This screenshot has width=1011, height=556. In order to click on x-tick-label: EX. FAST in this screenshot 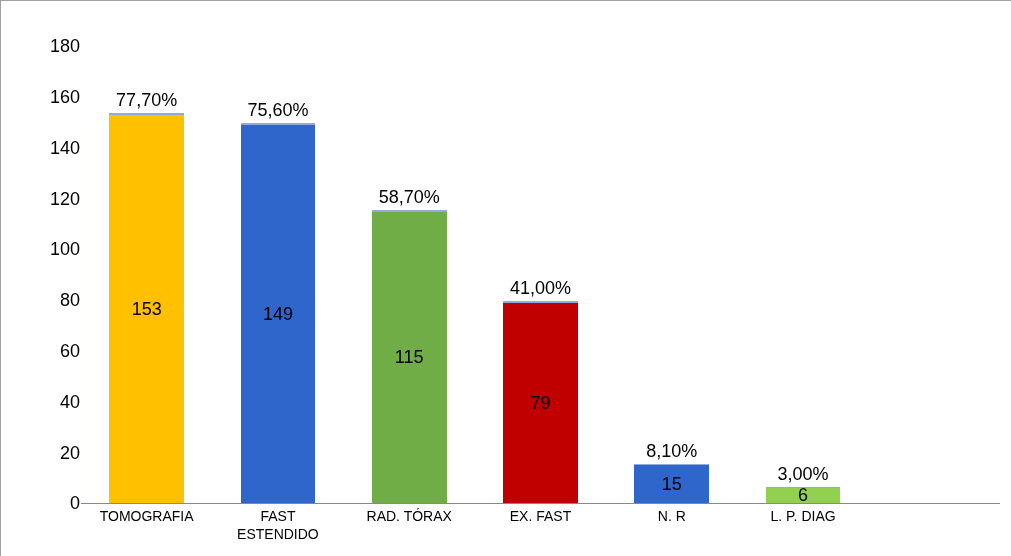, I will do `click(540, 515)`.